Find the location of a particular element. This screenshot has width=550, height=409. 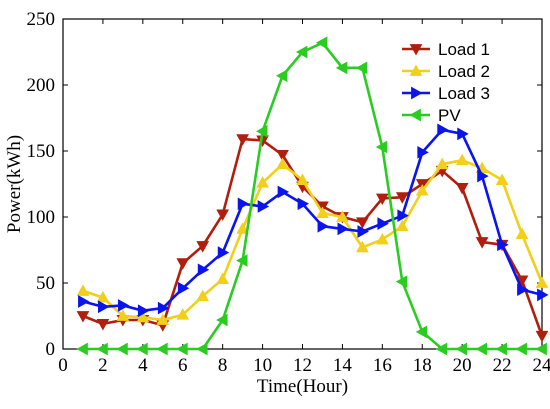

y-tick-label: 200 is located at coordinates (41, 85).